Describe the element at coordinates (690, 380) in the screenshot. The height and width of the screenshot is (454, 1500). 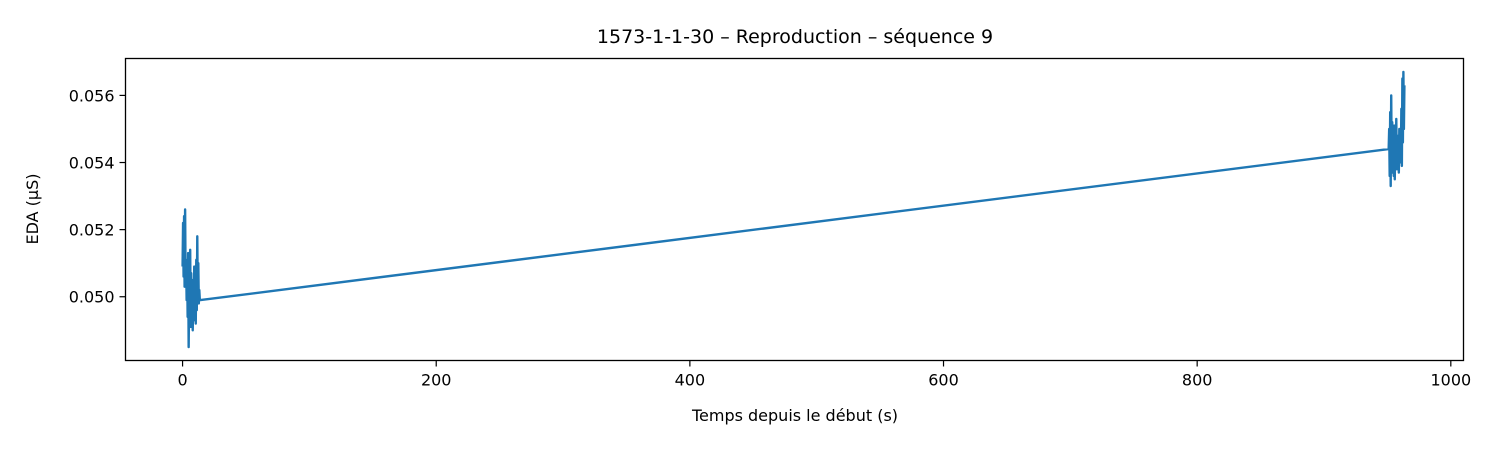
I see `x-tick-label: 400` at that location.